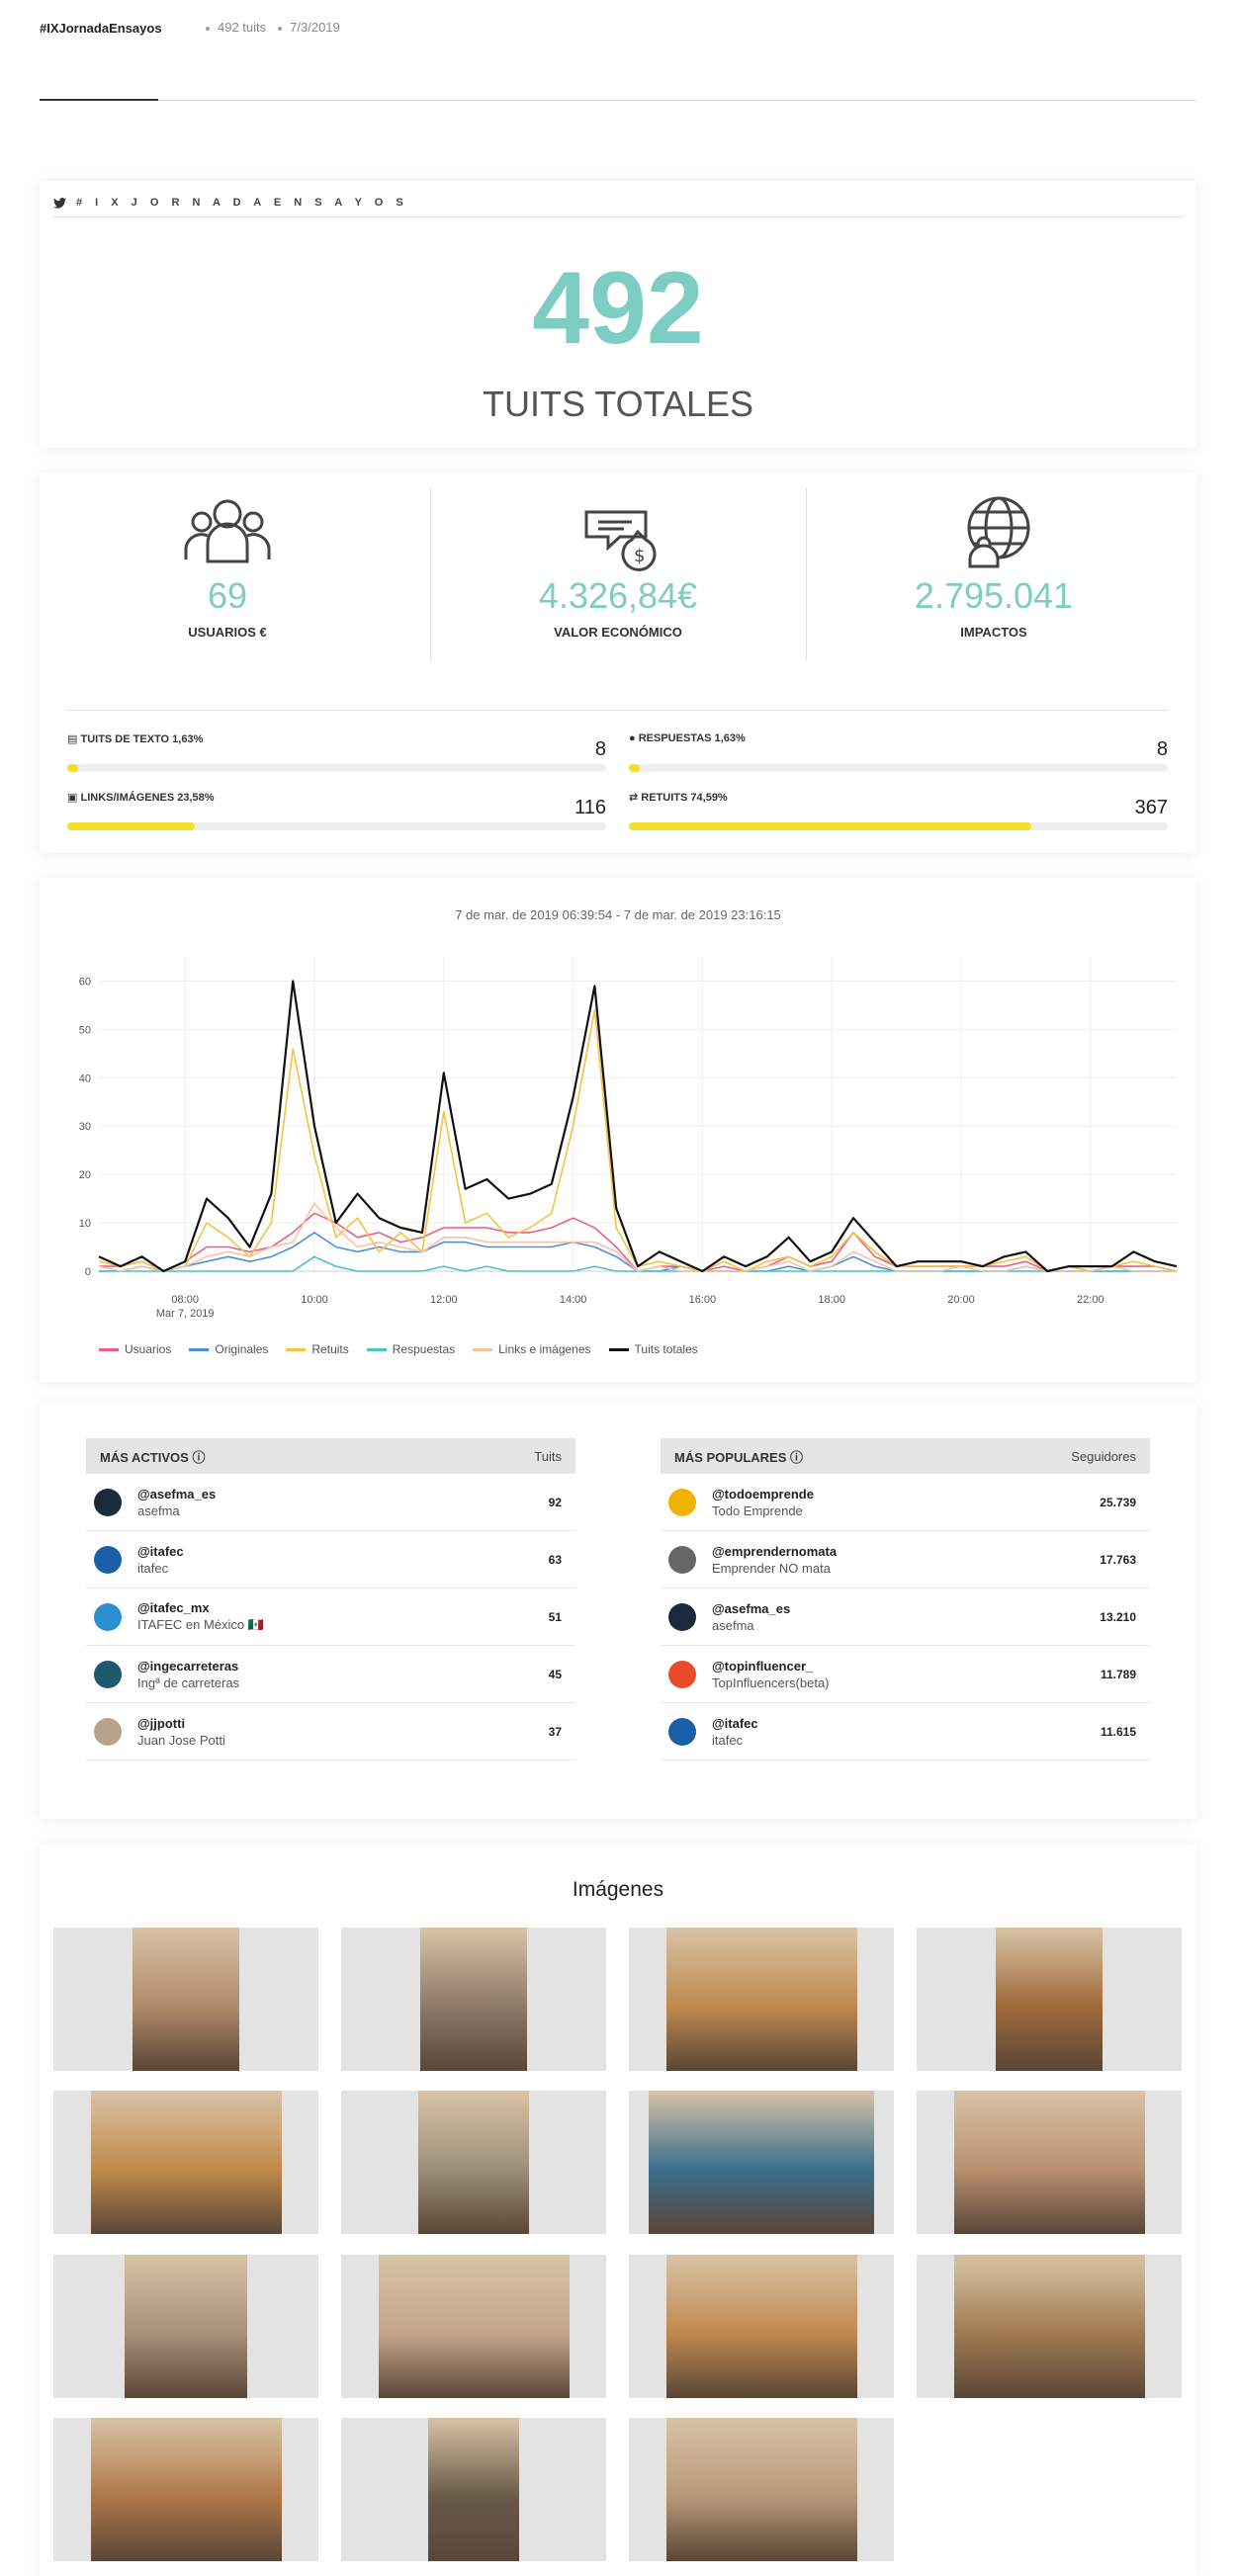  I want to click on tab-active-indicator, so click(99, 100).